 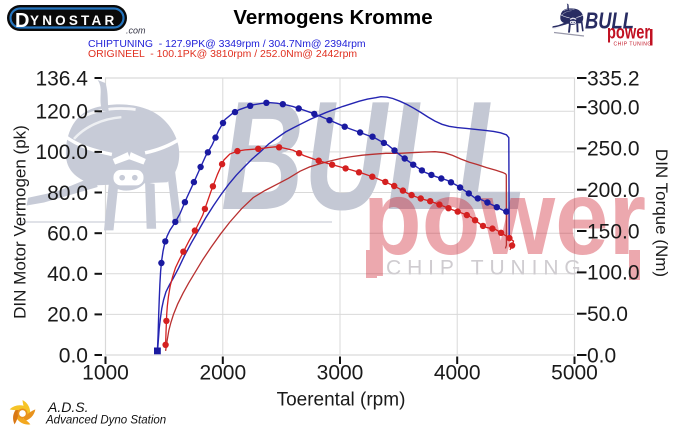 What do you see at coordinates (105, 421) in the screenshot?
I see `svg-text: Advanced Dyno Station` at bounding box center [105, 421].